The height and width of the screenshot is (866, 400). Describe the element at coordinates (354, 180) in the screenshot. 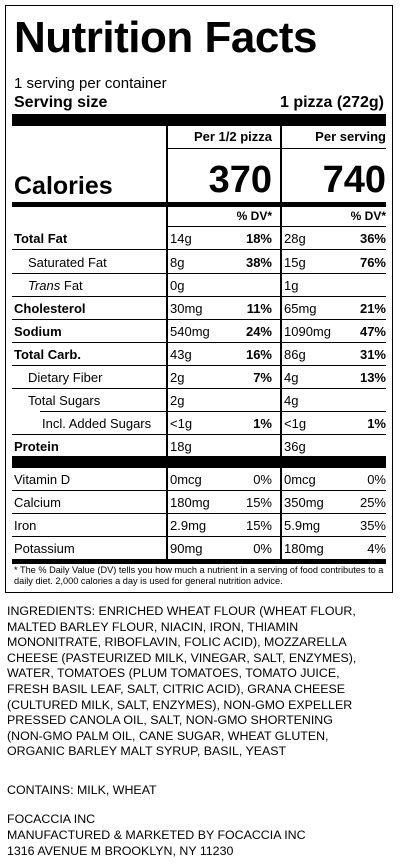

I see `calories-full: 740` at that location.